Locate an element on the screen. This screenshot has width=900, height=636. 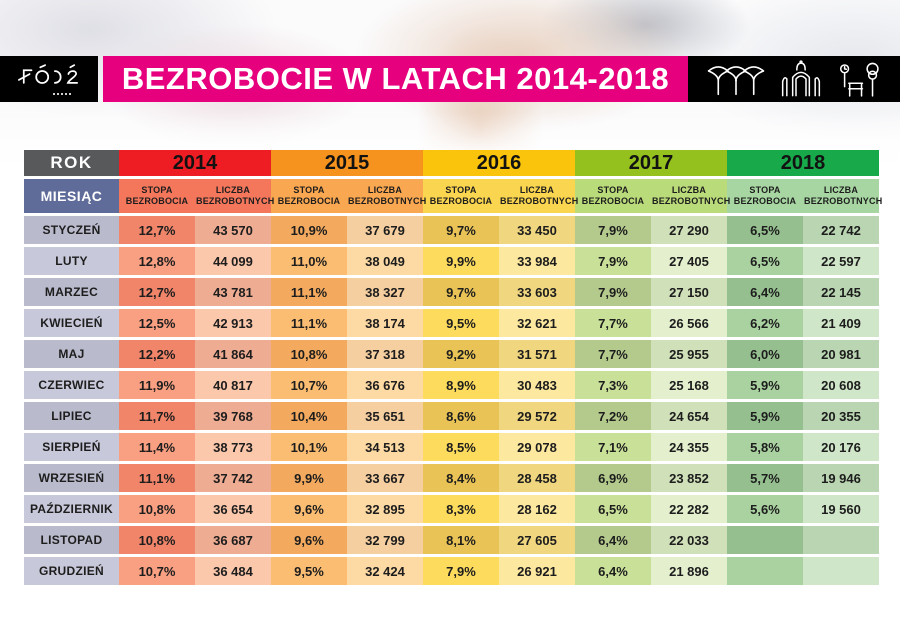
liczba-cell: 25 168 is located at coordinates (689, 385).